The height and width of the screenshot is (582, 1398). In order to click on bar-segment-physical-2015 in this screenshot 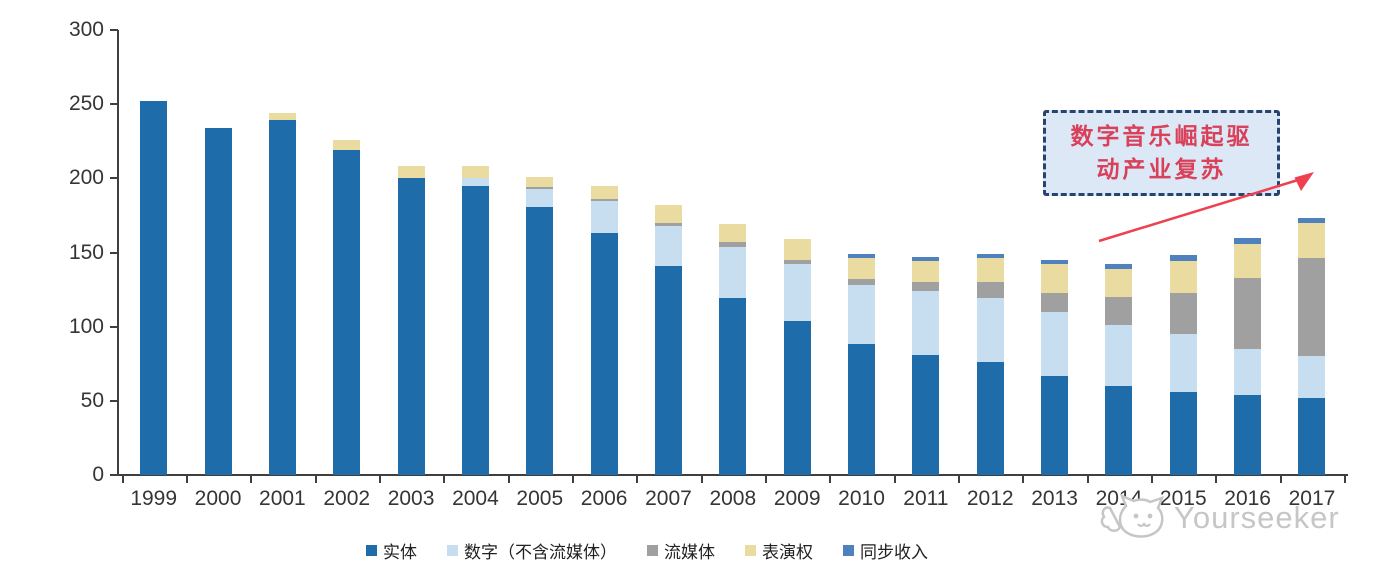, I will do `click(1183, 433)`.